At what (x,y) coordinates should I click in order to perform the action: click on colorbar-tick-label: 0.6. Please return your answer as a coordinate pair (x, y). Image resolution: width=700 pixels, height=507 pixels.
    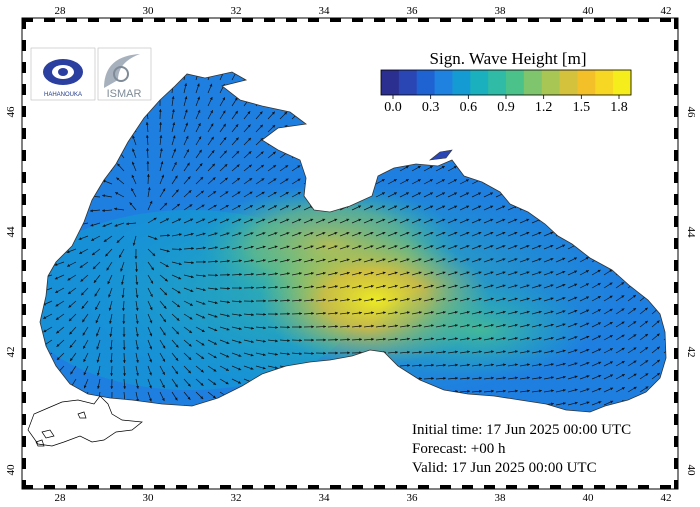
    Looking at the image, I should click on (469, 107).